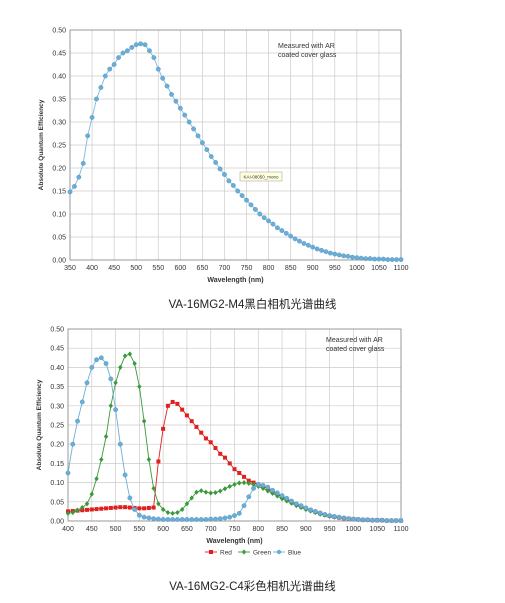  I want to click on x-tick-label: 1050, so click(377, 529).